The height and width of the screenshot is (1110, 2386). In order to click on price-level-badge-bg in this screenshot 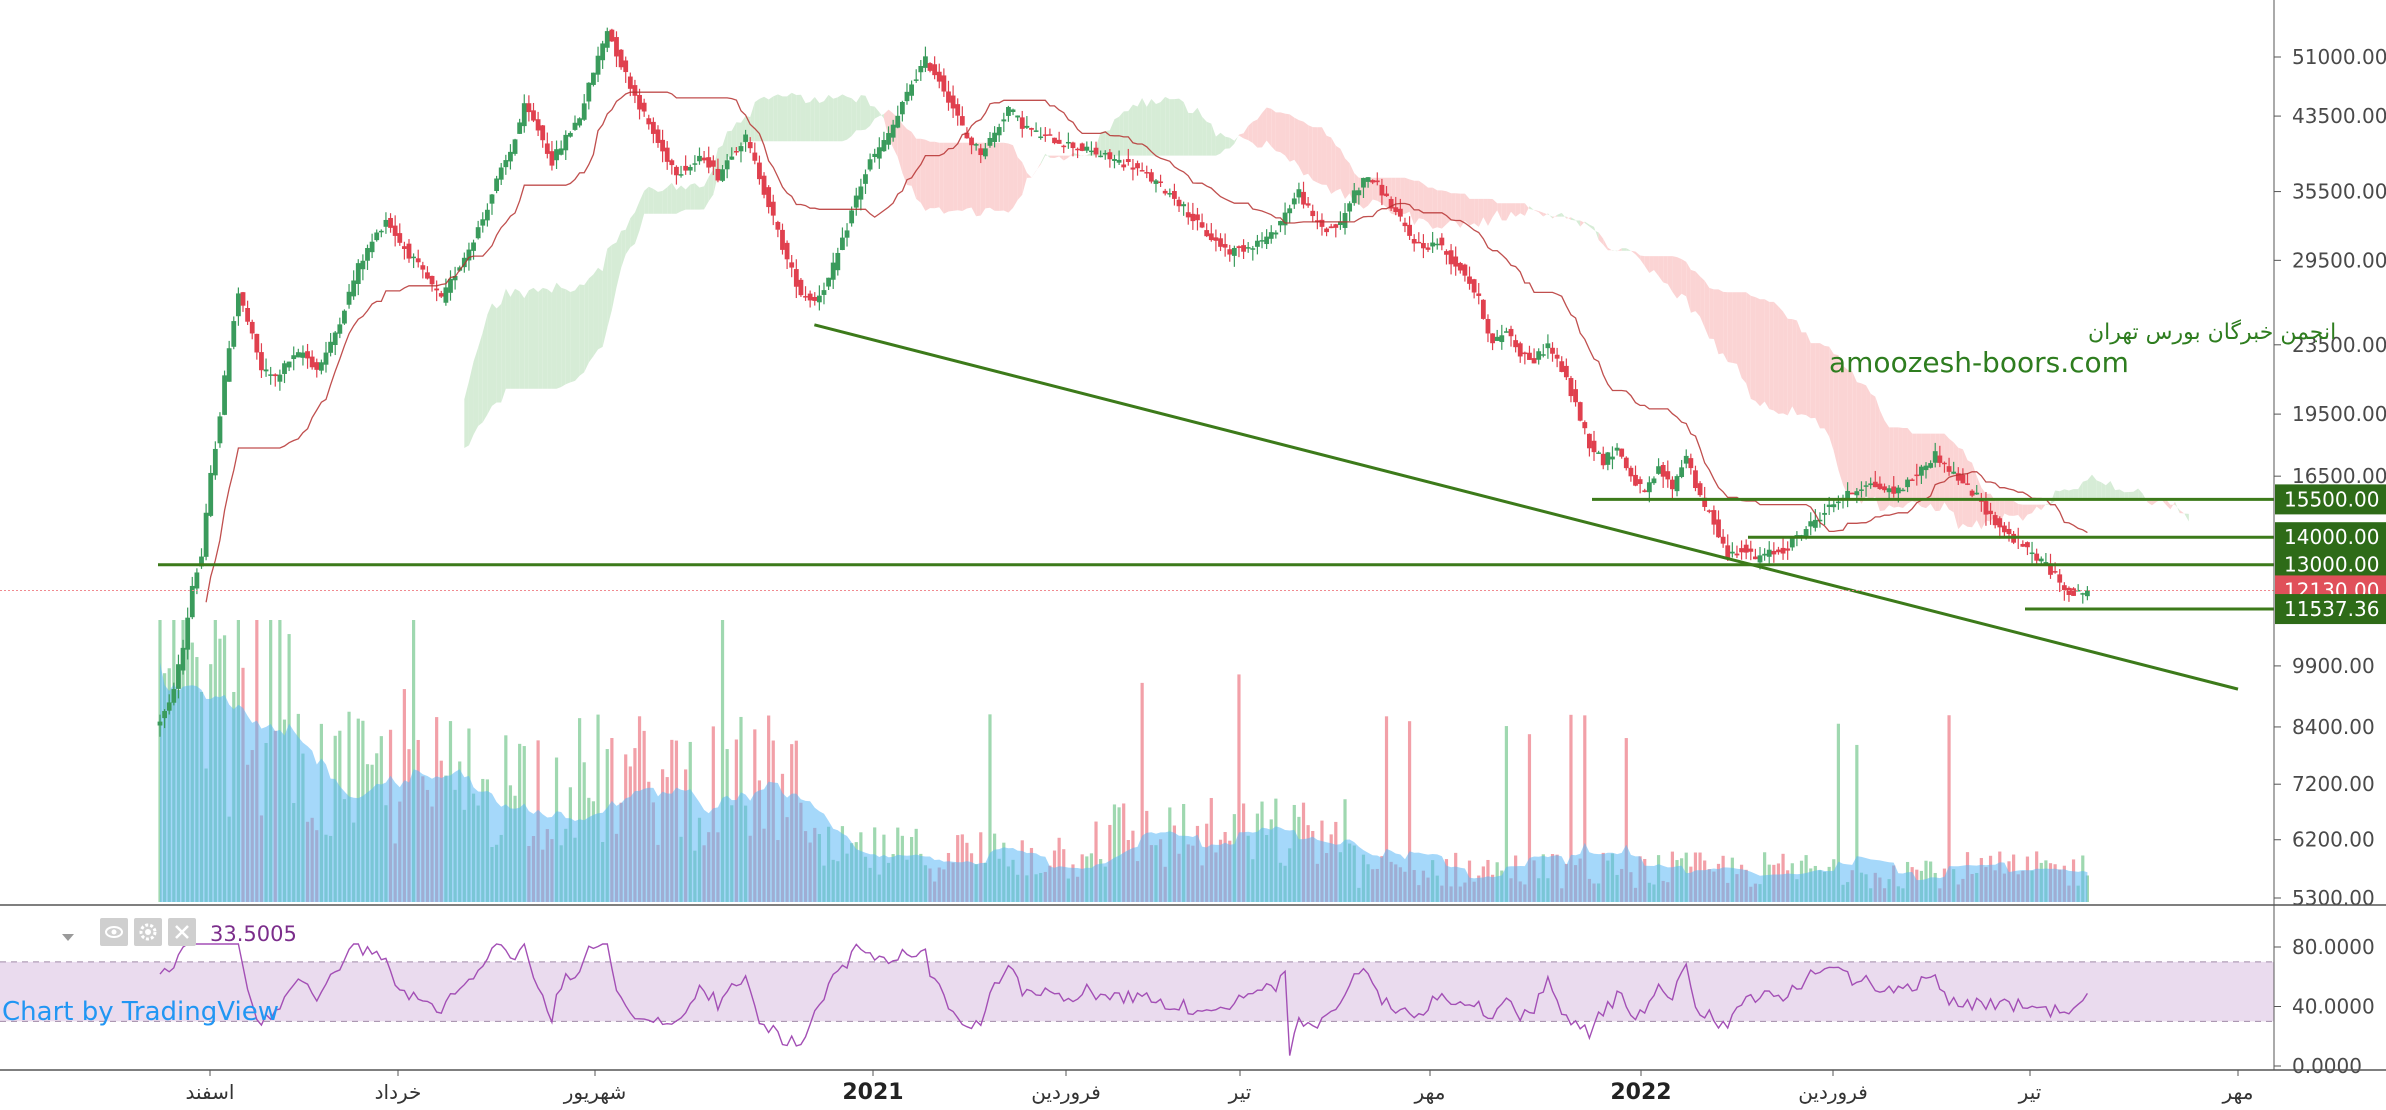, I will do `click(2330, 564)`.